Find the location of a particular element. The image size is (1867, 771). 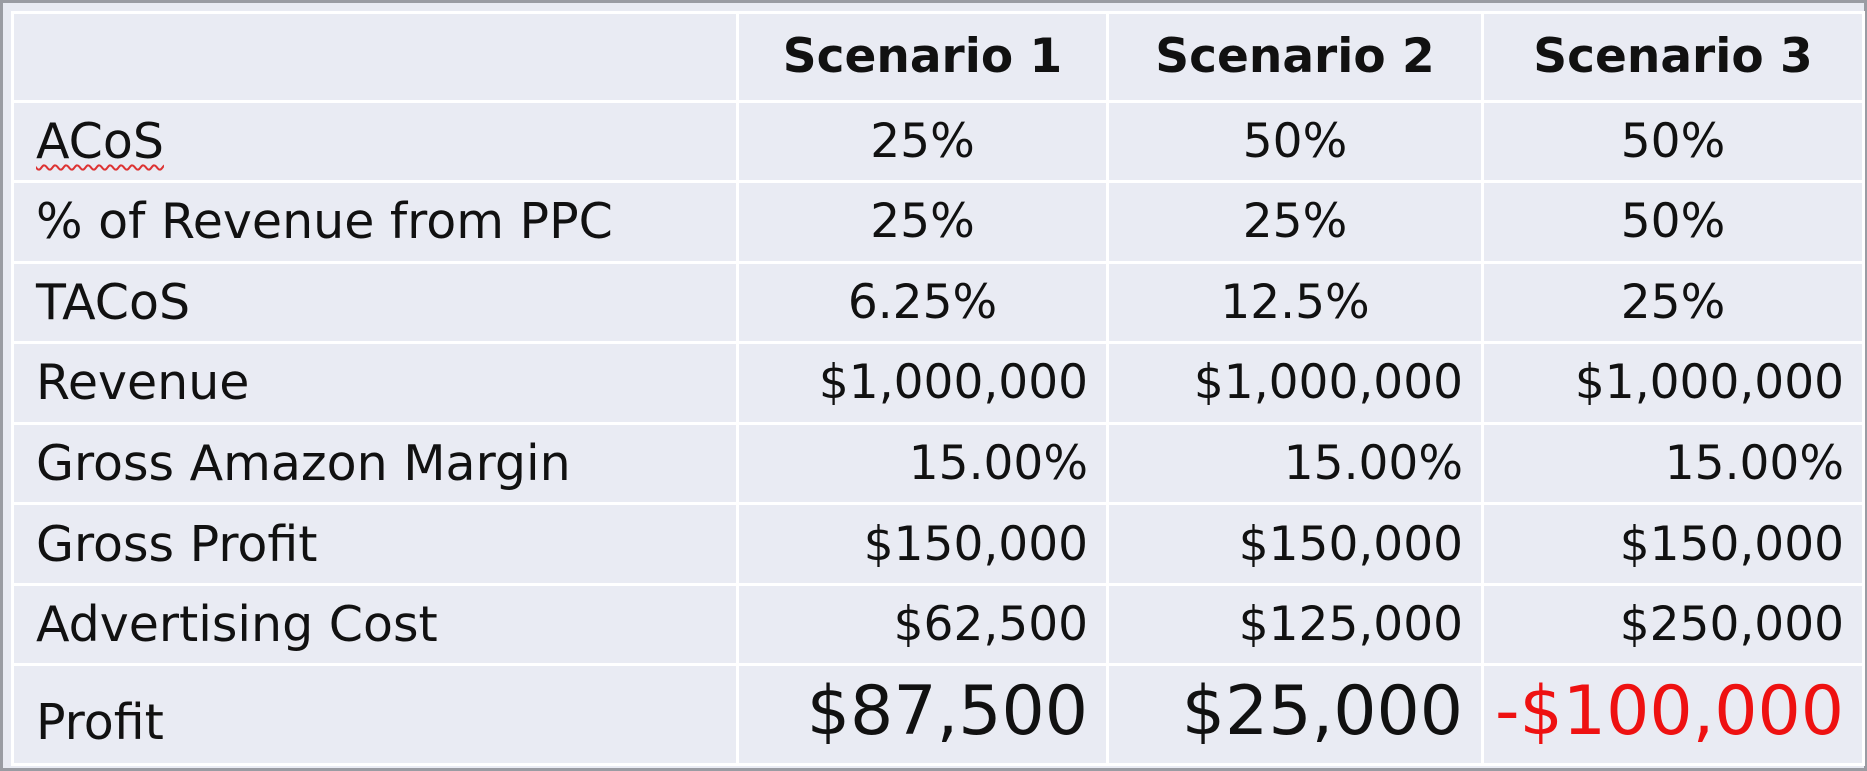

table-row-tacos: TACoS 6.25% 12.5% 25% is located at coordinates (938, 302).